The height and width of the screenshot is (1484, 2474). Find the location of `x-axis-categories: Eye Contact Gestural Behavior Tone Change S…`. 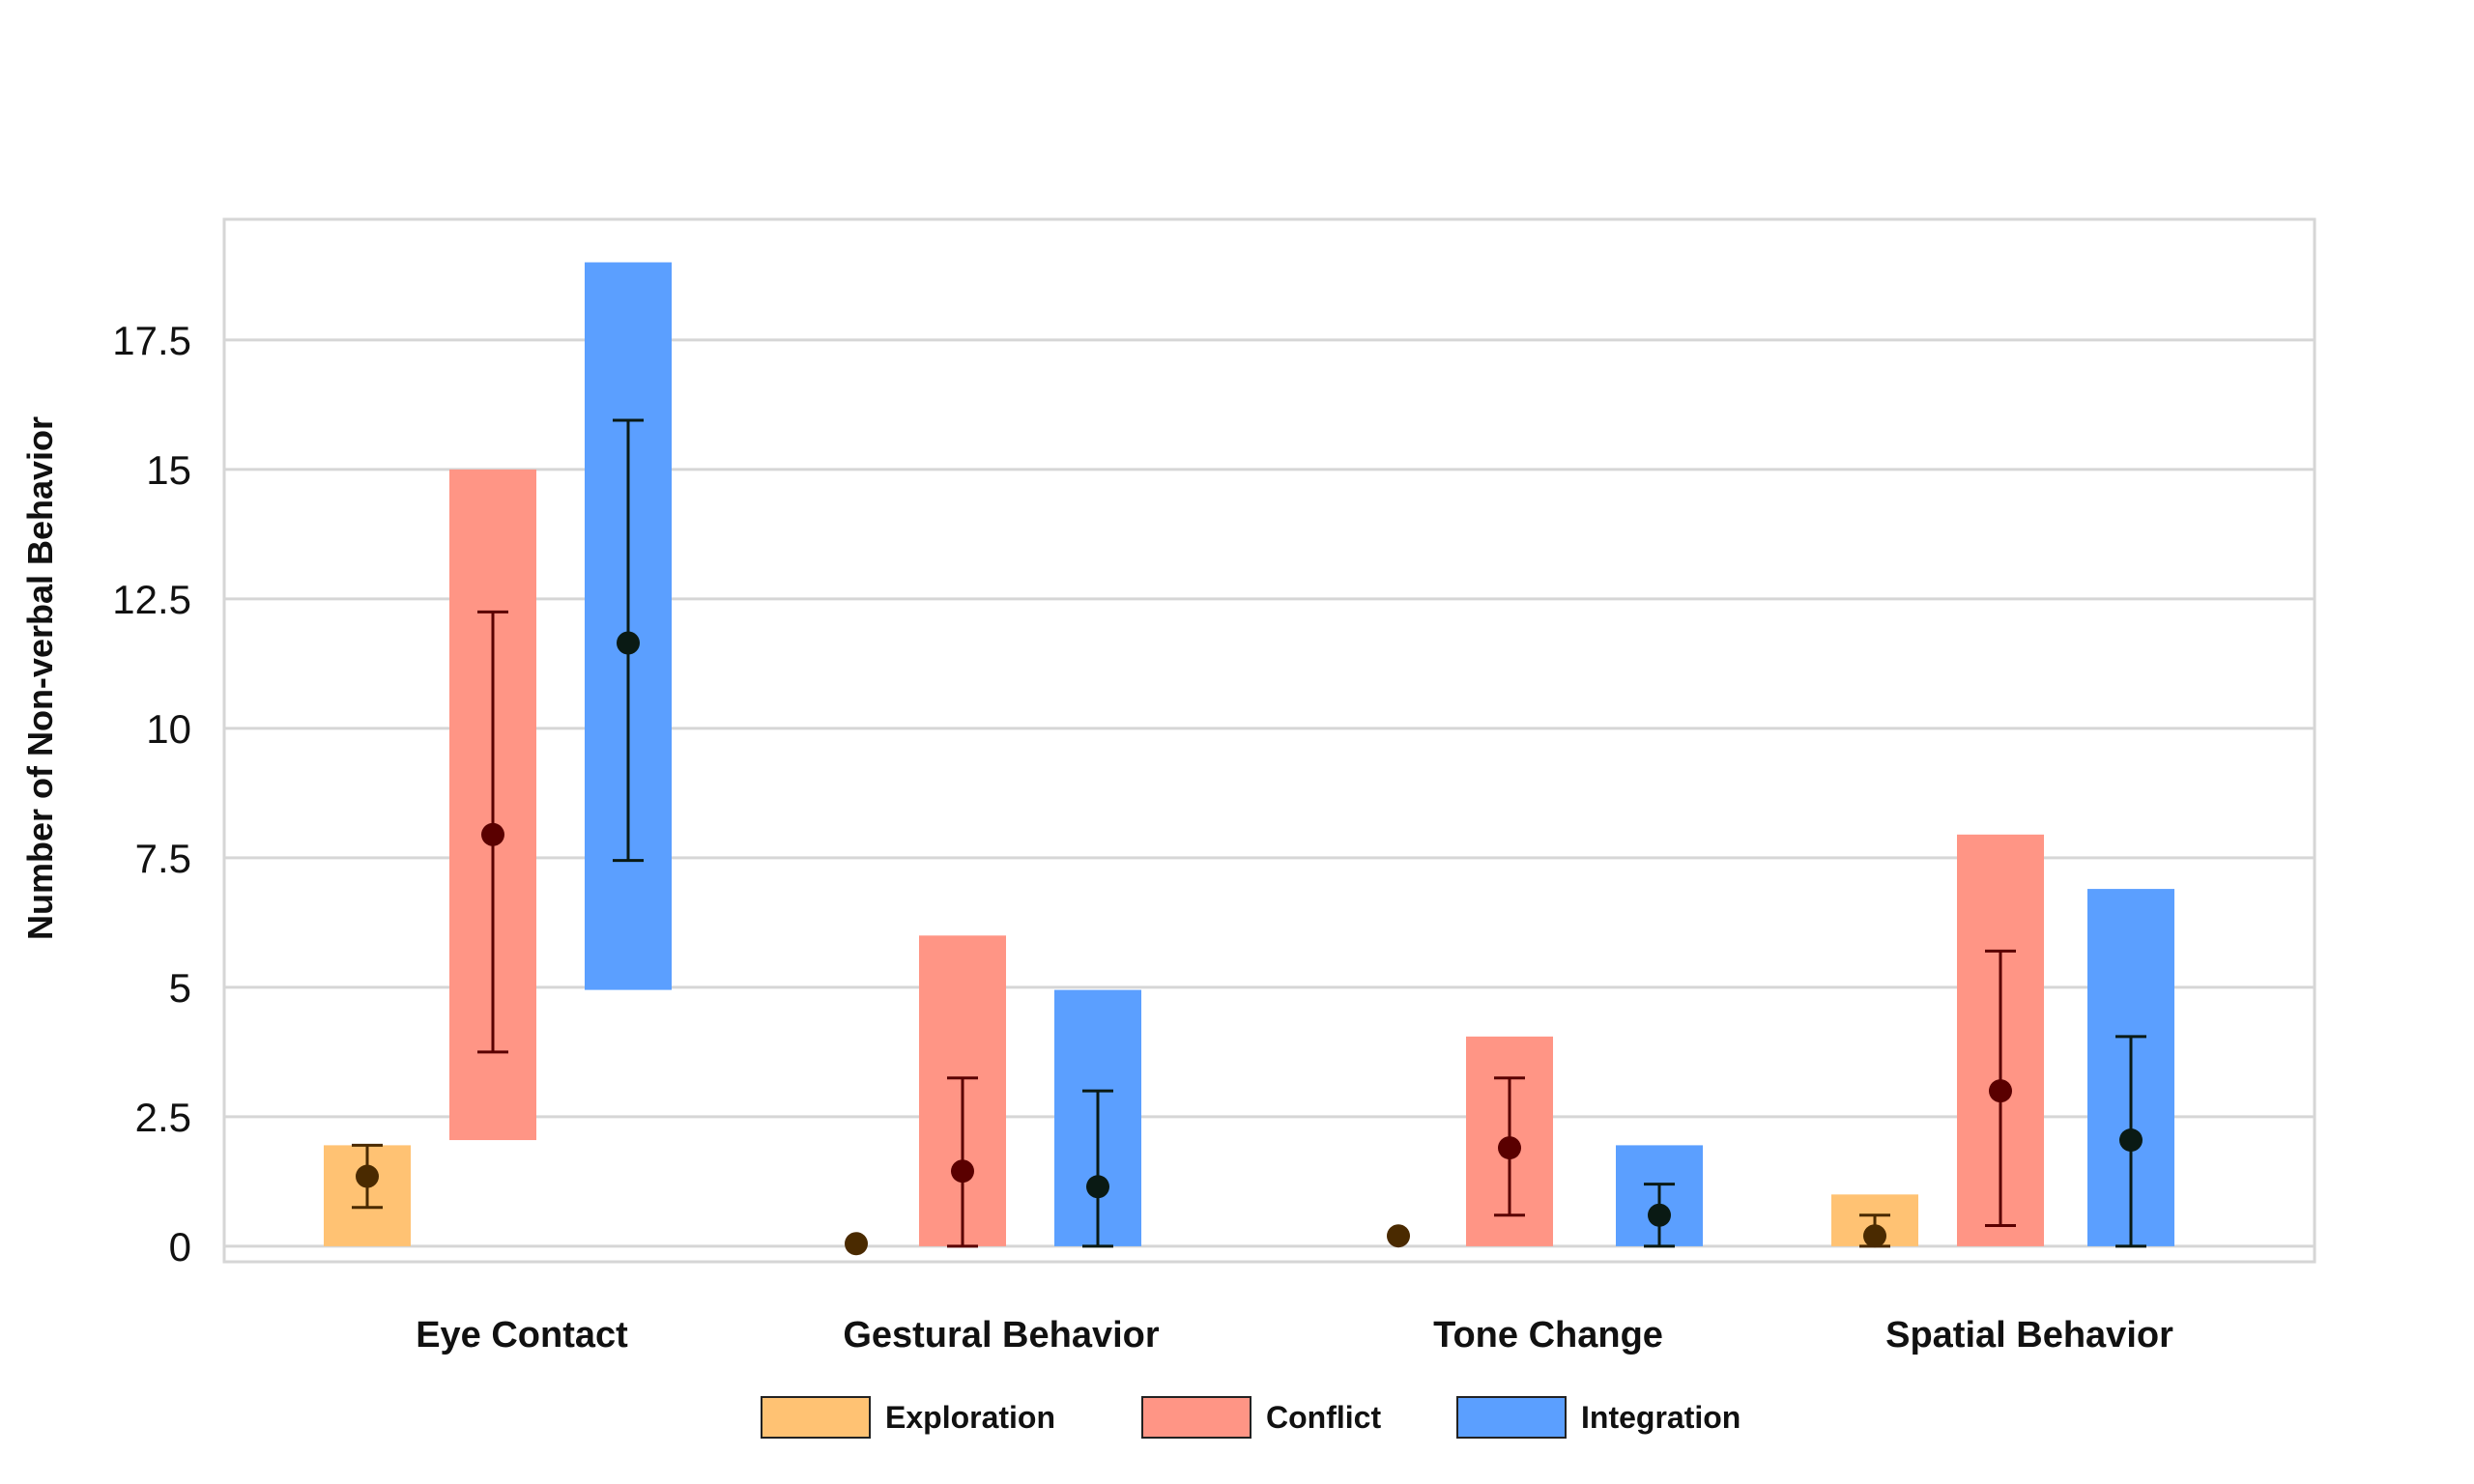

x-axis-categories: Eye Contact Gestural Behavior Tone Change S… is located at coordinates (1294, 1335).